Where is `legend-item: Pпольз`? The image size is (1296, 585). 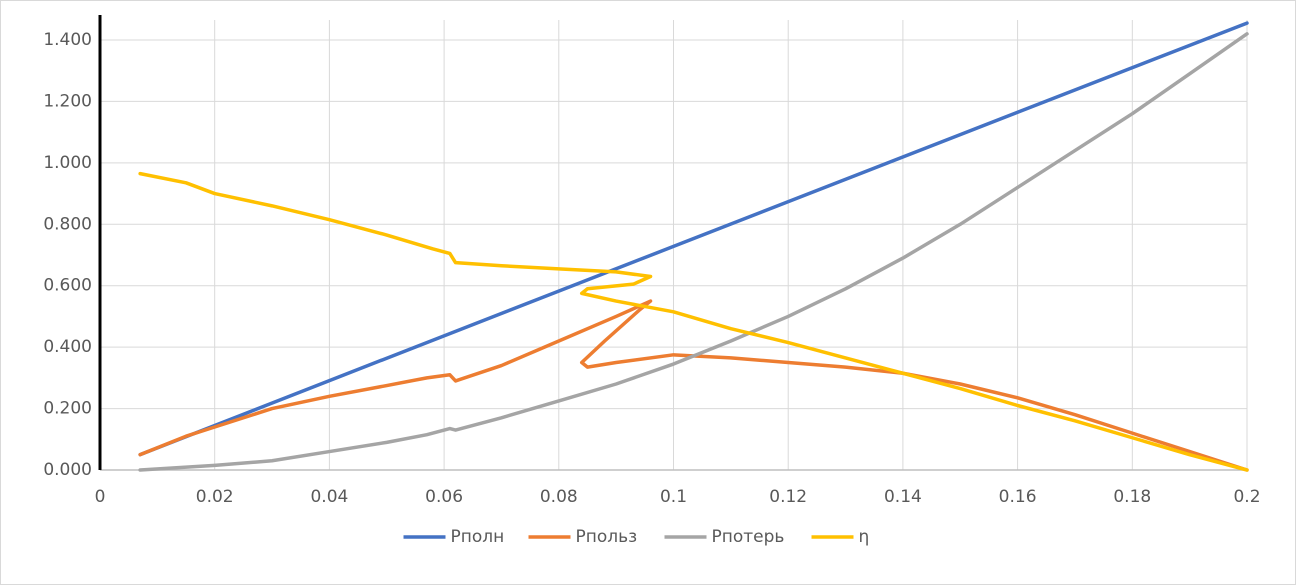 legend-item: Pпольз is located at coordinates (583, 537).